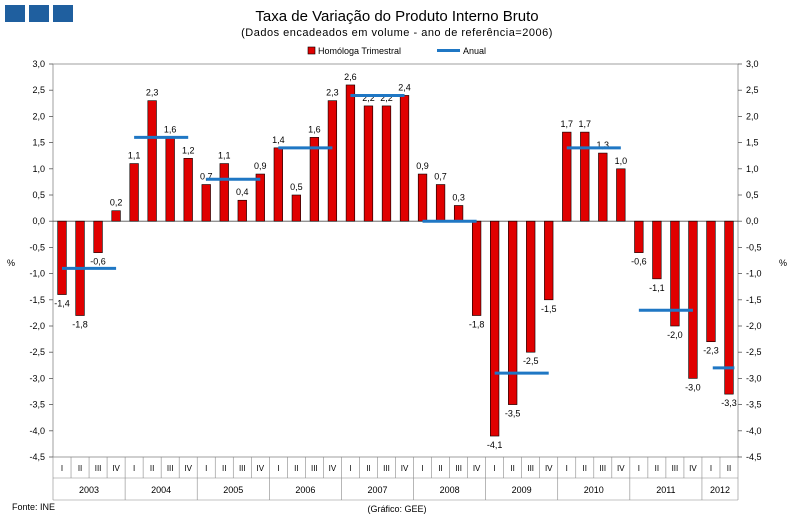 This screenshot has width=794, height=520. What do you see at coordinates (37, 326) in the screenshot?
I see `y-tick-label-left: -2,0` at bounding box center [37, 326].